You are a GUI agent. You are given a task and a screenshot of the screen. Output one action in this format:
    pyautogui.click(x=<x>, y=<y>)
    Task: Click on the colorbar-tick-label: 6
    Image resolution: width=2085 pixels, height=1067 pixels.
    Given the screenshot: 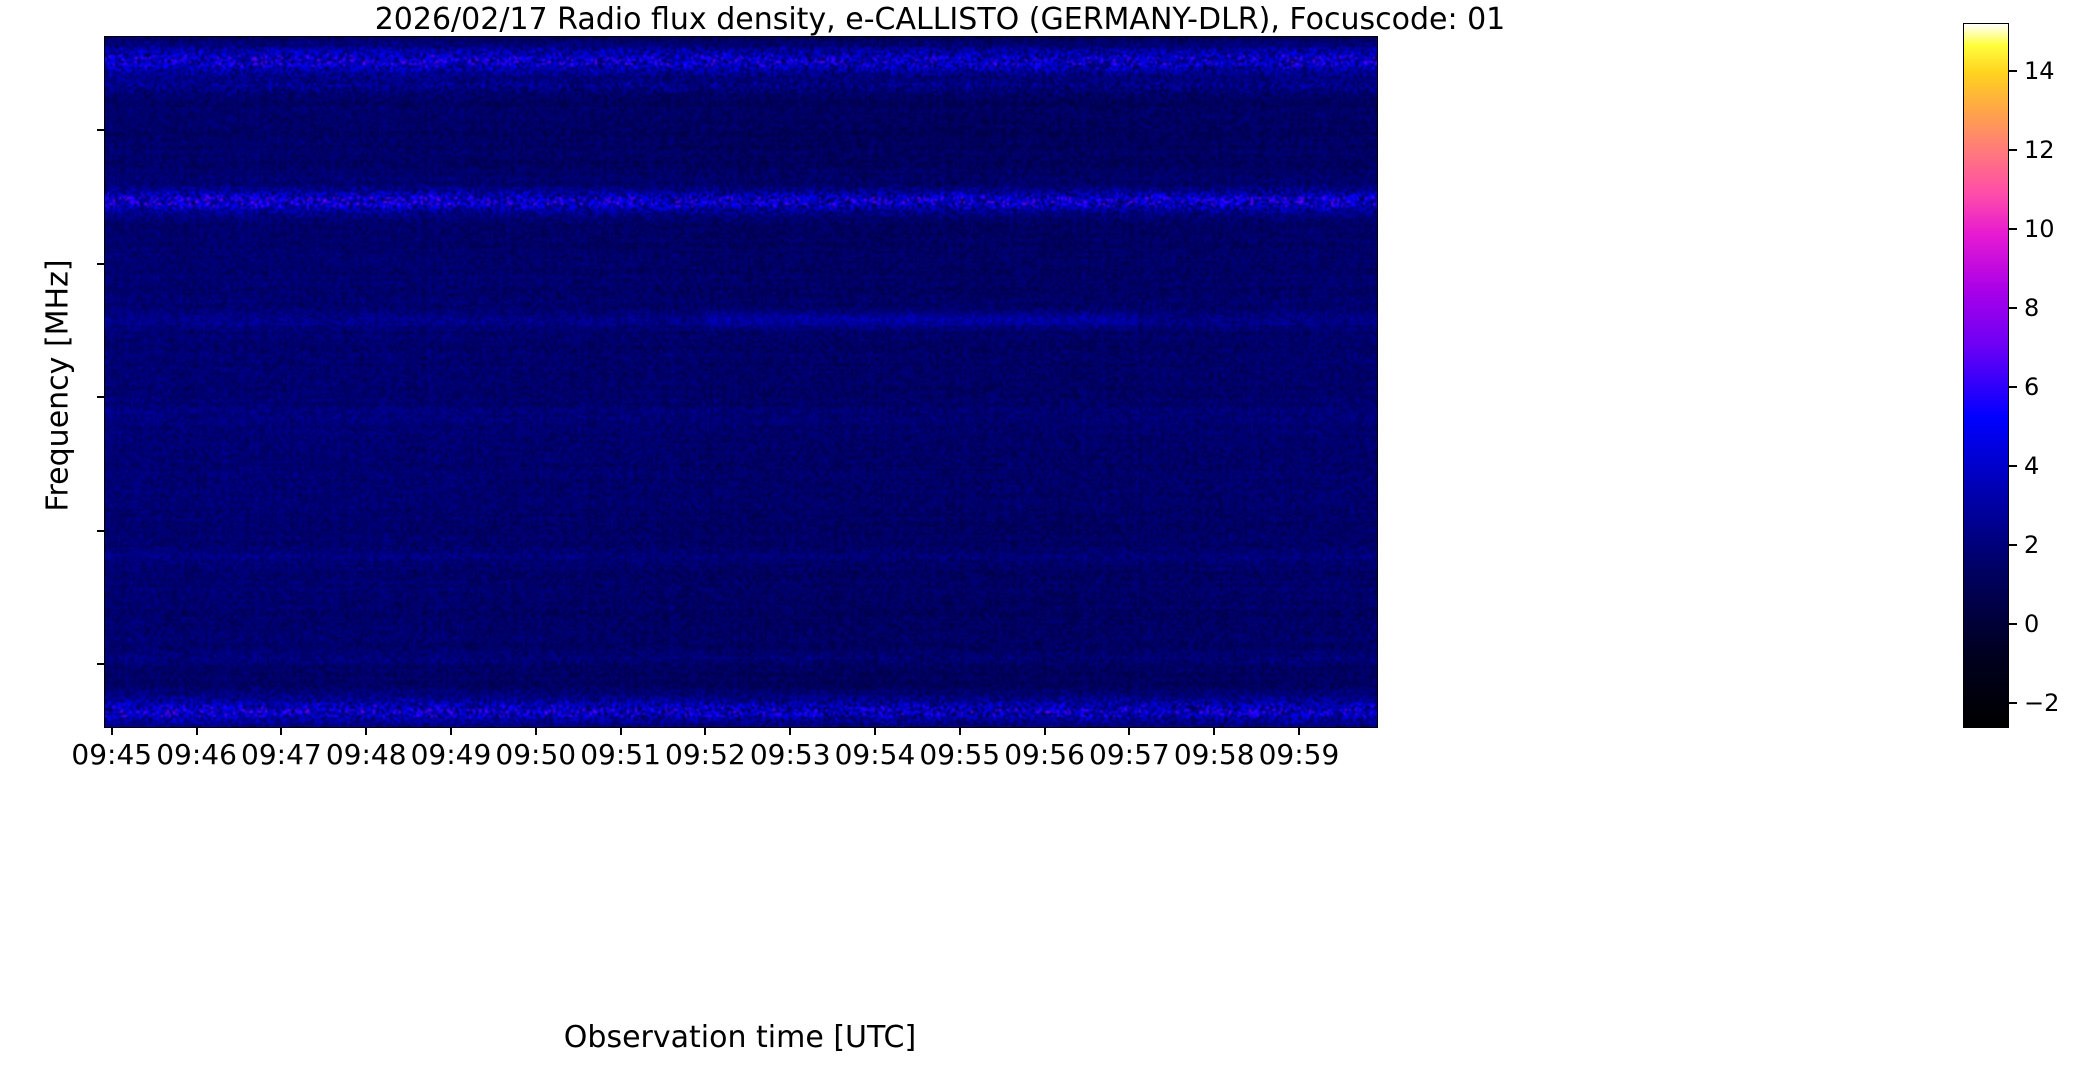 What is the action you would take?
    pyautogui.click(x=2032, y=387)
    